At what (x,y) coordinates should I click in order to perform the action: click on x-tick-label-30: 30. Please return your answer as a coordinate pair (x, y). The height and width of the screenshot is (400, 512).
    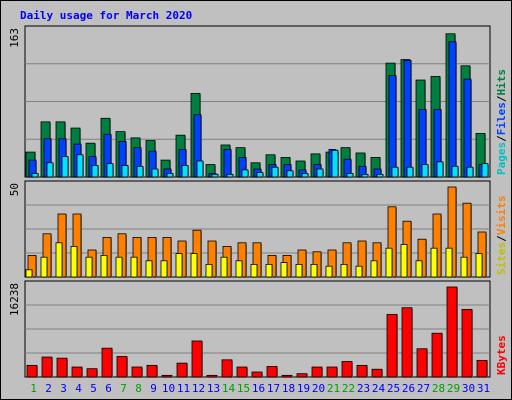
    Looking at the image, I should click on (468, 388).